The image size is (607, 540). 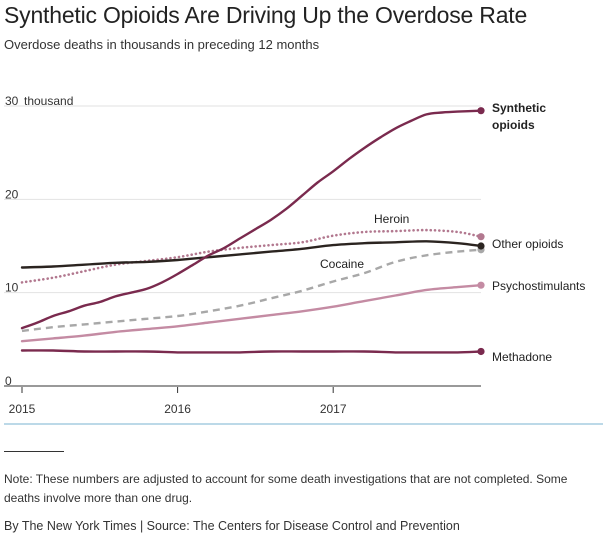 I want to click on series-label-heroin: Heroin, so click(x=391, y=219).